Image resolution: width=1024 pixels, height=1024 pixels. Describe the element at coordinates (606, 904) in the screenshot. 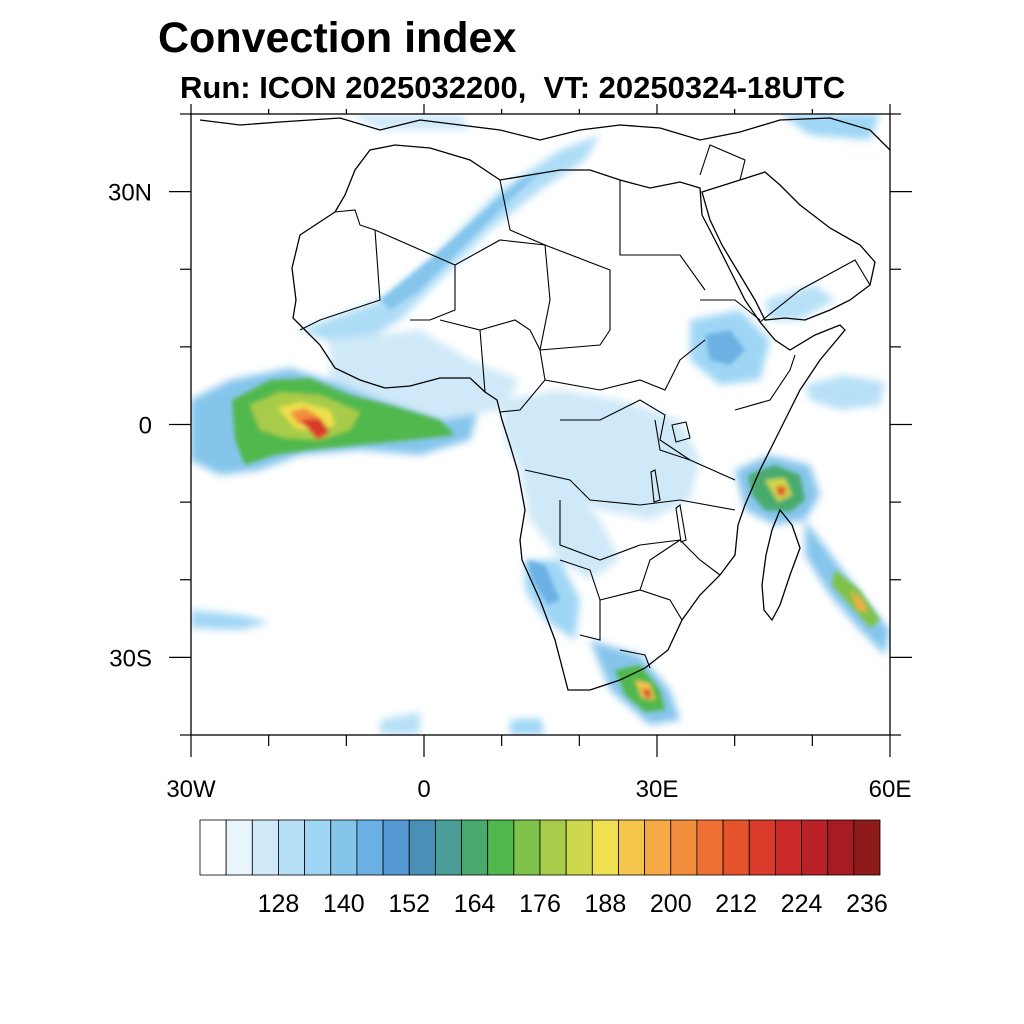

I see `colorbar-label: 188` at that location.